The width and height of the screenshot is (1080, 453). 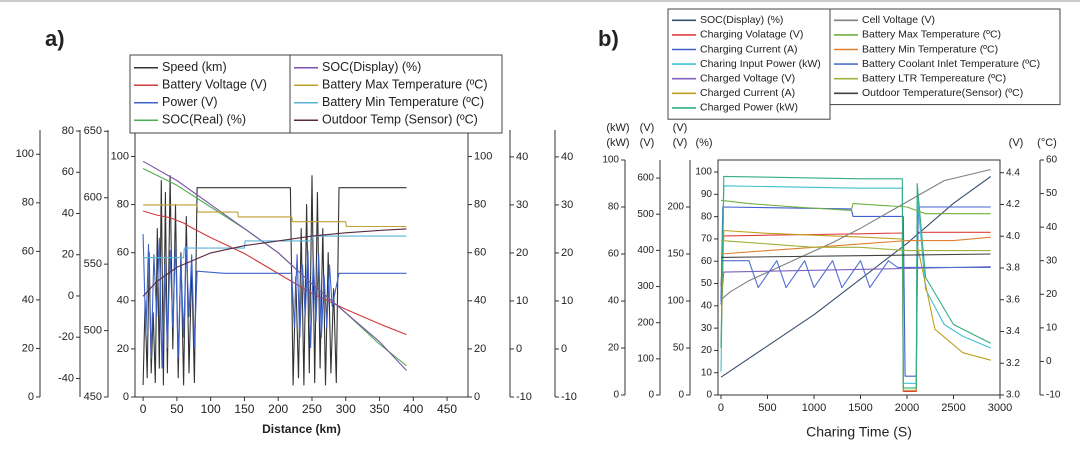 I want to click on x-tick-label: 1500, so click(x=860, y=408).